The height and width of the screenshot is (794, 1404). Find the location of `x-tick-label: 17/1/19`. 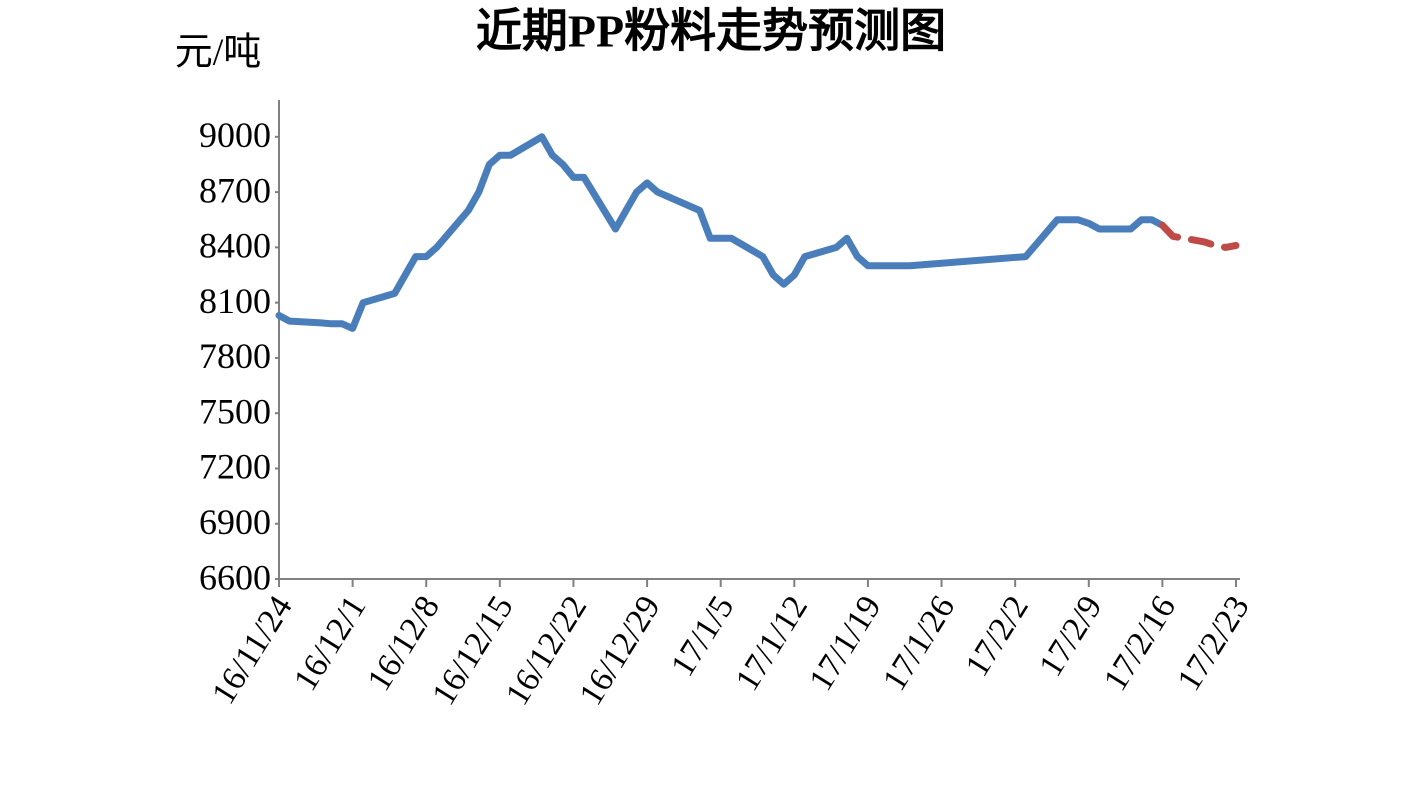

x-tick-label: 17/1/19 is located at coordinates (845, 644).